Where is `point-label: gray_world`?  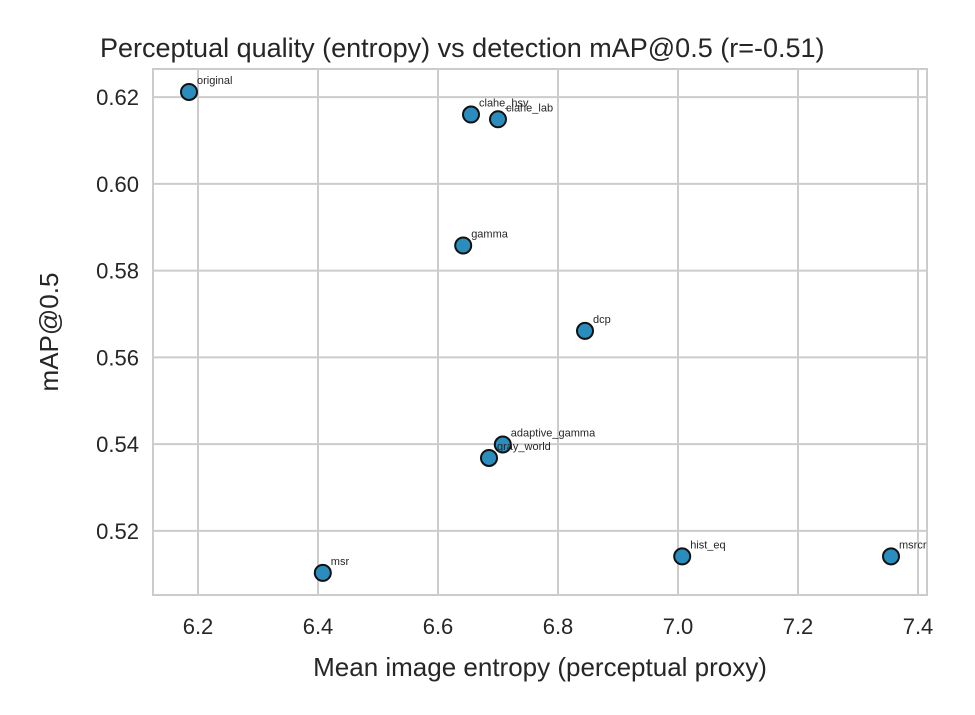
point-label: gray_world is located at coordinates (524, 447).